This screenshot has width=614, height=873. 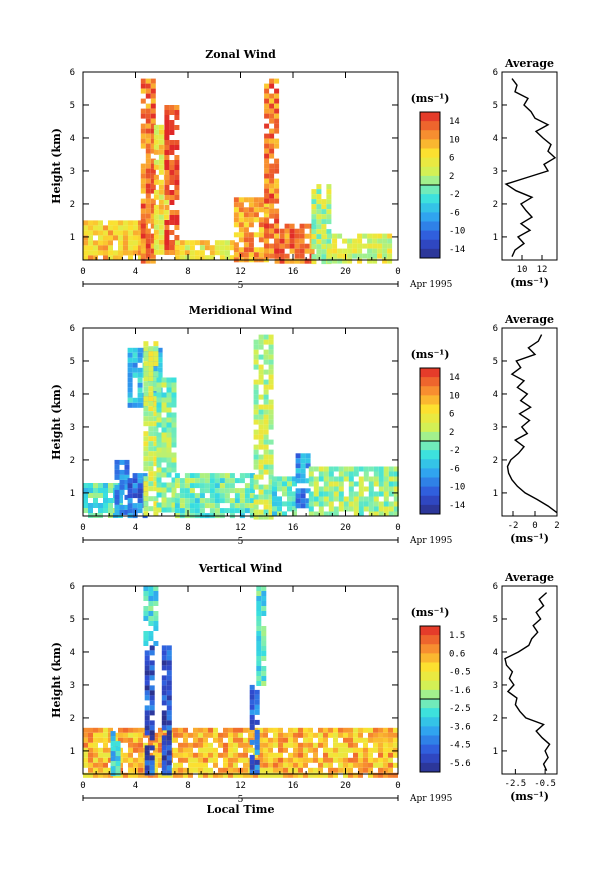 I want to click on colorbar-tick-label: -6, so click(x=454, y=469).